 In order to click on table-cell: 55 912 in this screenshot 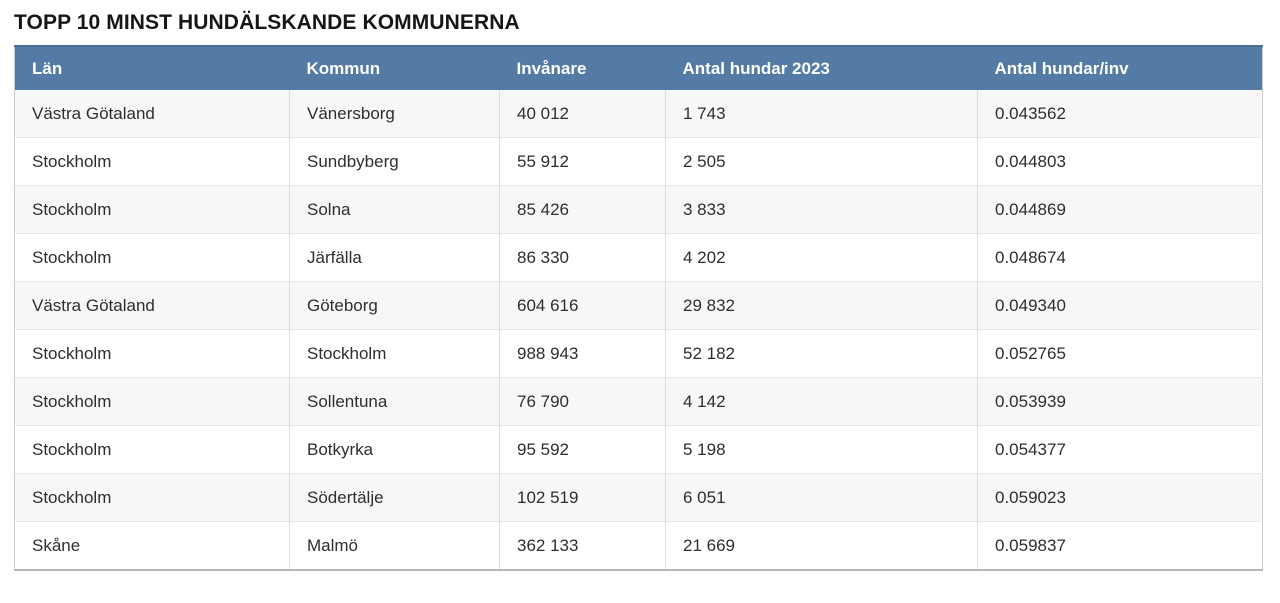, I will do `click(582, 161)`.